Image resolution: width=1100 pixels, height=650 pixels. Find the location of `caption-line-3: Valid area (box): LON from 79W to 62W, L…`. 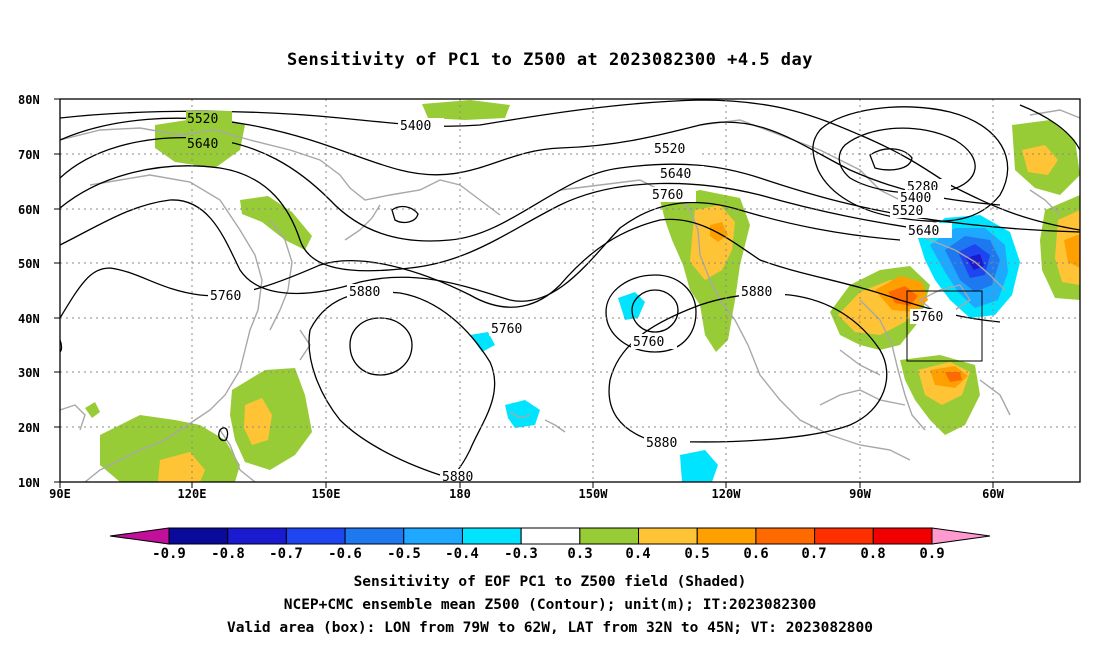

caption-line-3: Valid area (box): LON from 79W to 62W, L… is located at coordinates (549, 628).